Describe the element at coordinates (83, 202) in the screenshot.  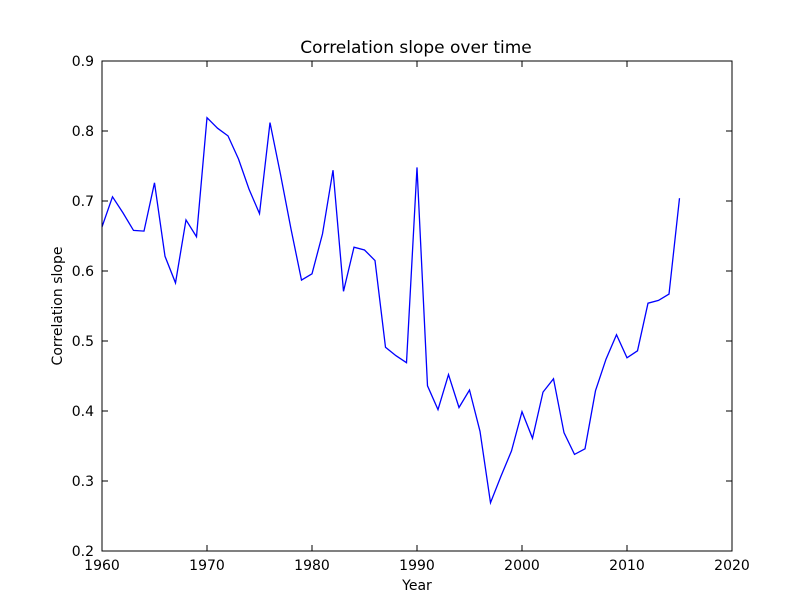
I see `y-tick-label: 0.7` at that location.